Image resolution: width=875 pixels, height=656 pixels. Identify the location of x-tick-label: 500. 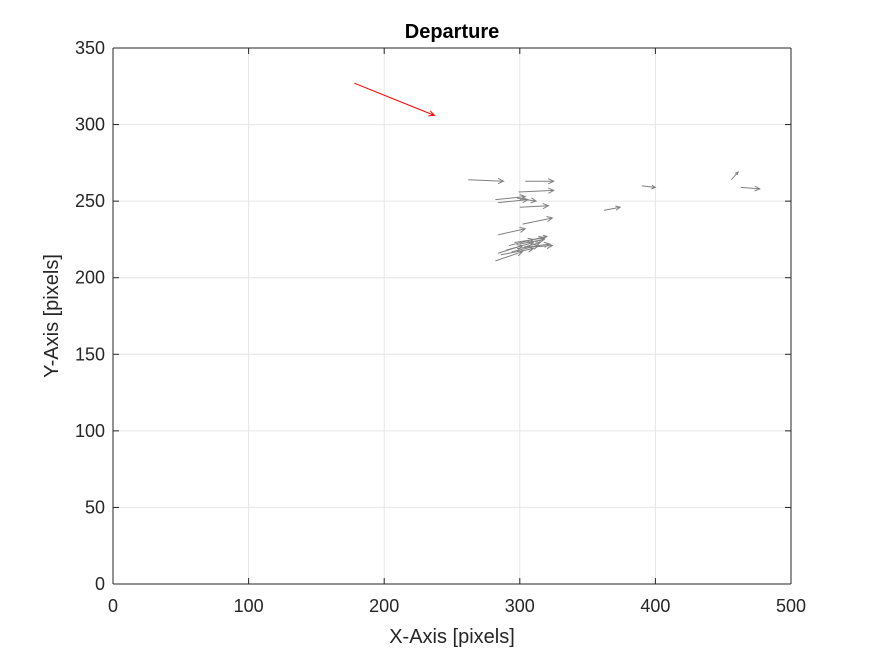
(791, 606).